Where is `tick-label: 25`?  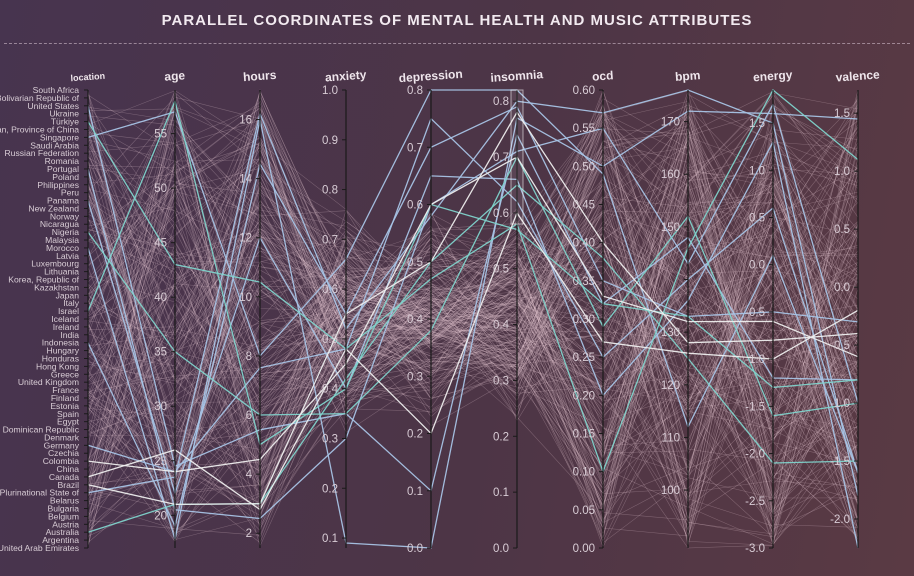
tick-label: 25 is located at coordinates (160, 462).